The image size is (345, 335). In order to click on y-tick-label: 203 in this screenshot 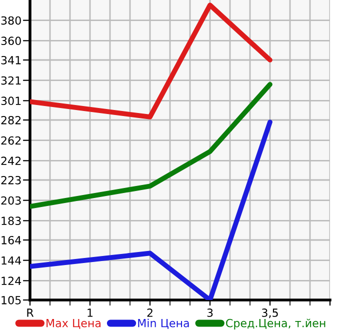, I will do `click(11, 200)`.